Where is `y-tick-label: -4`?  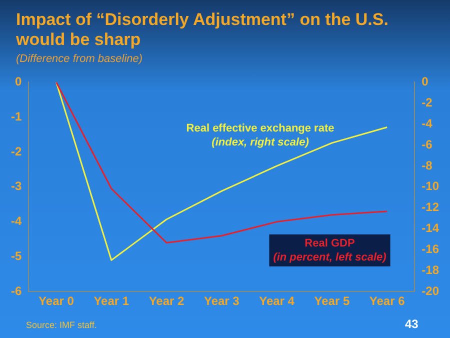
y-tick-label: -4 is located at coordinates (16, 221).